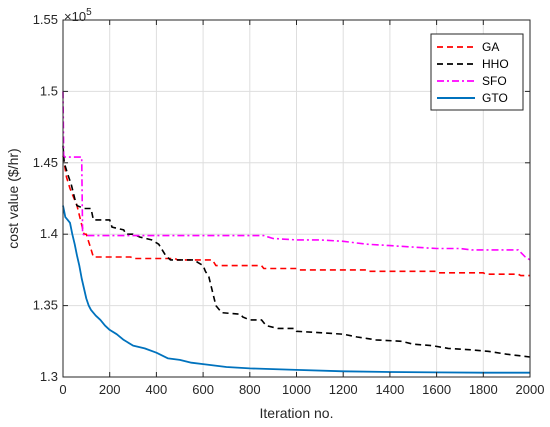  I want to click on x-tick-label: 1800, so click(483, 389).